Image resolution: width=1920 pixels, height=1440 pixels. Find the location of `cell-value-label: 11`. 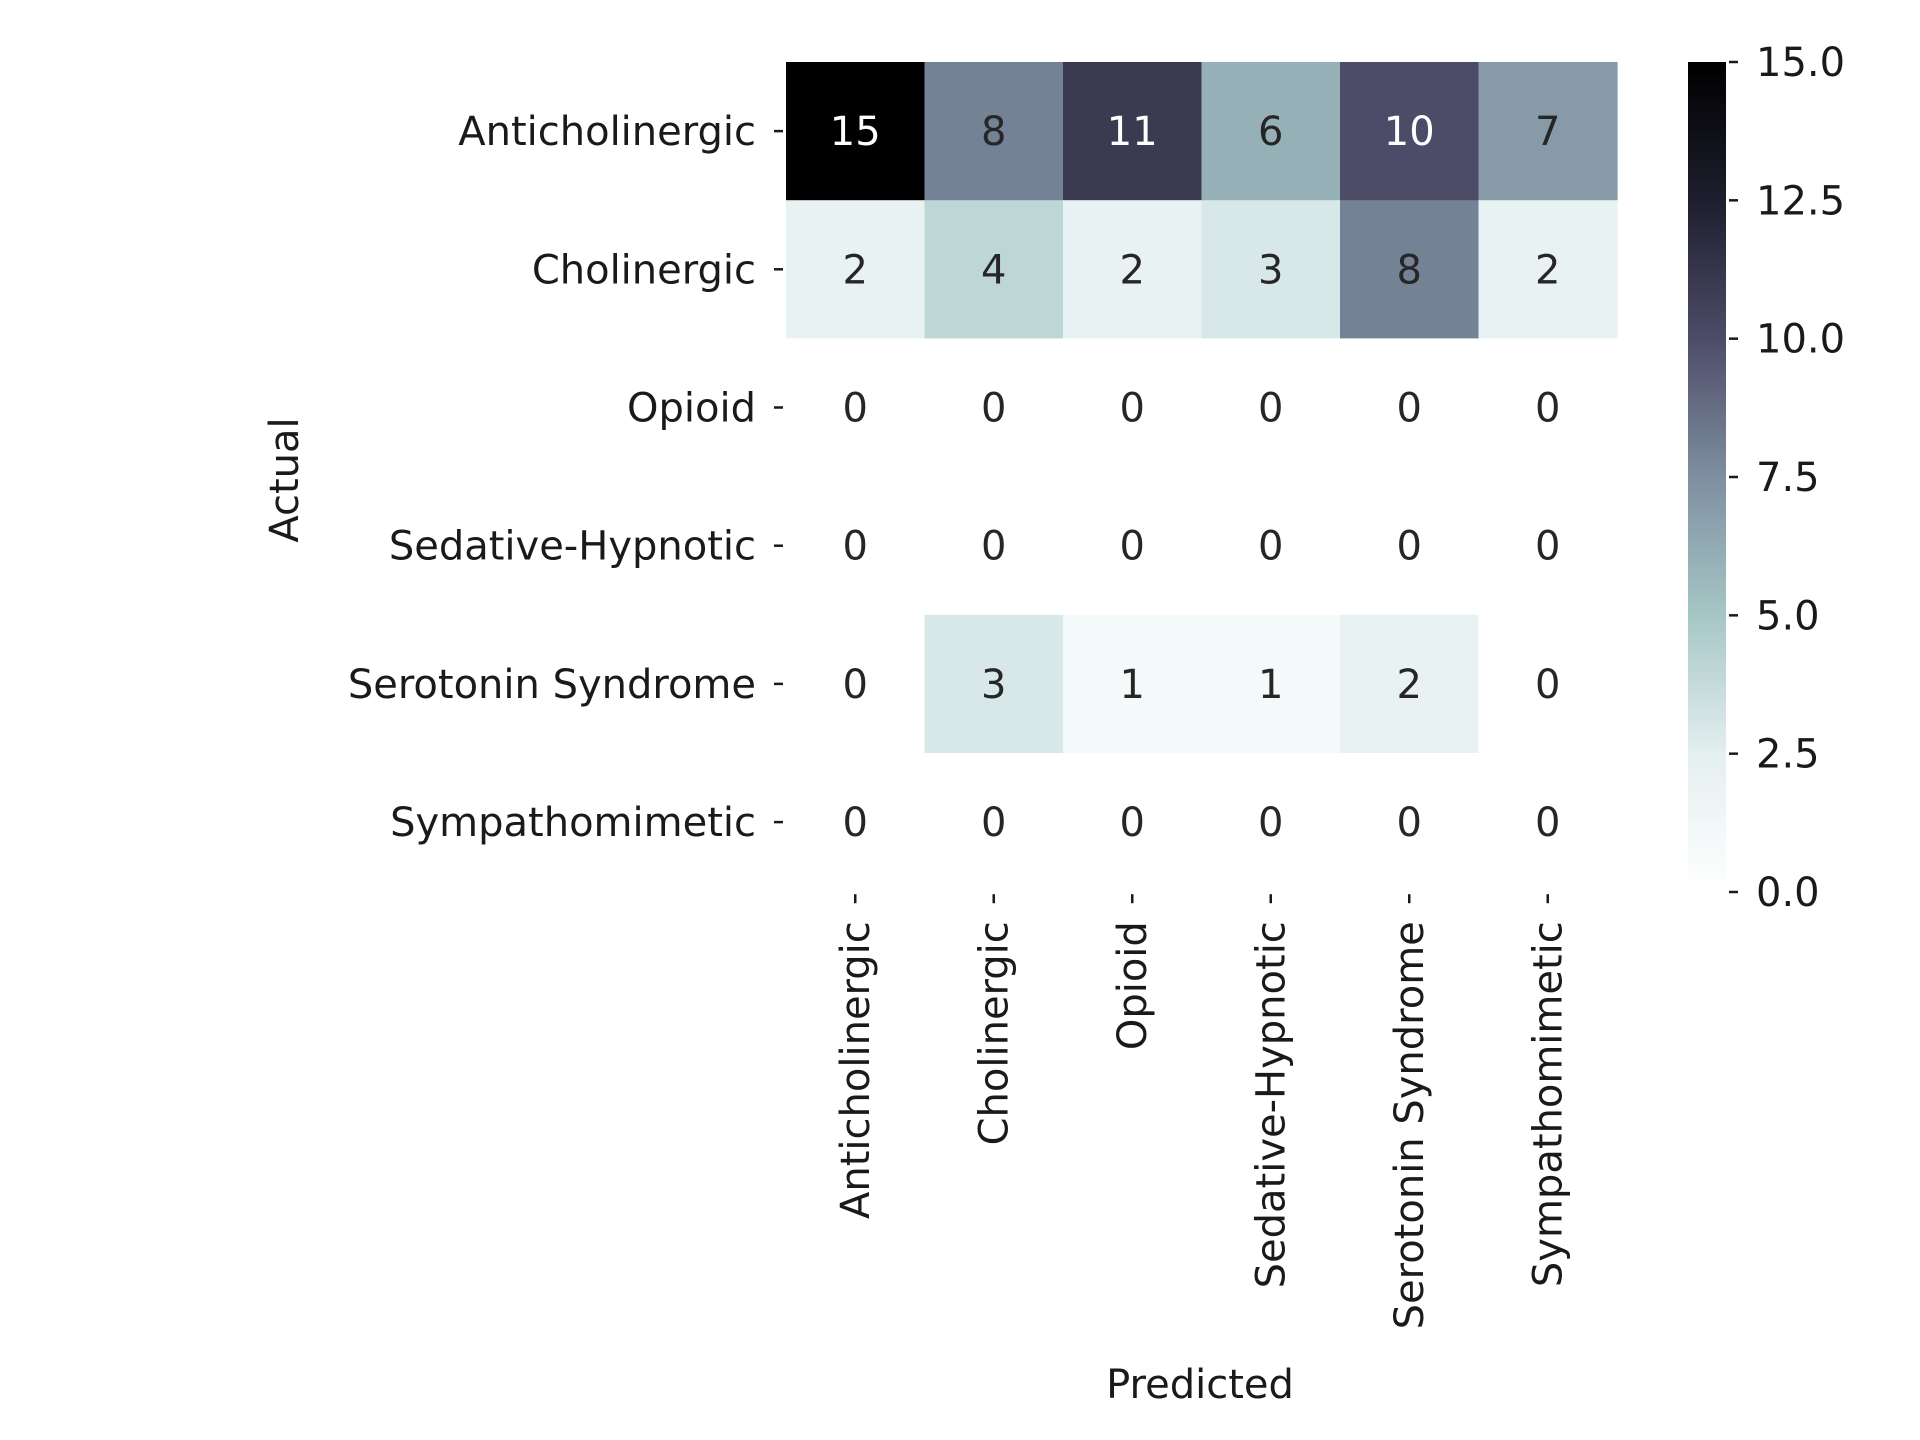

cell-value-label: 11 is located at coordinates (1132, 132).